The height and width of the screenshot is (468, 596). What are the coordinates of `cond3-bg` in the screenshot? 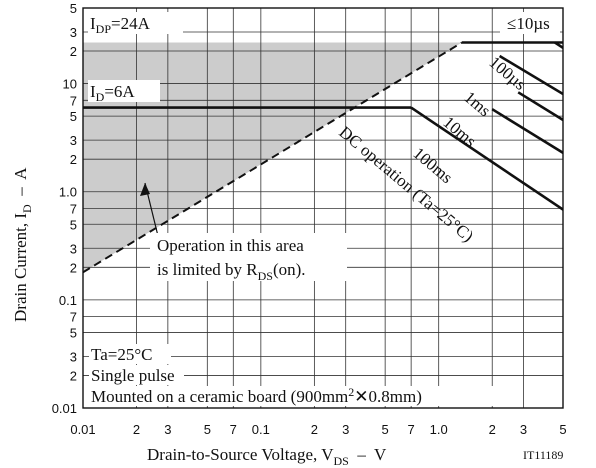 It's located at (299, 396).